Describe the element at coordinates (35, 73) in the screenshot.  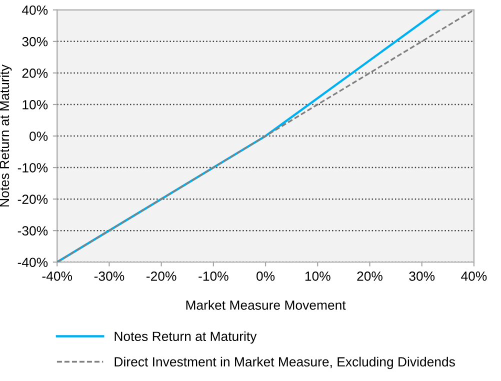
I see `y-tick-label: 20%` at that location.